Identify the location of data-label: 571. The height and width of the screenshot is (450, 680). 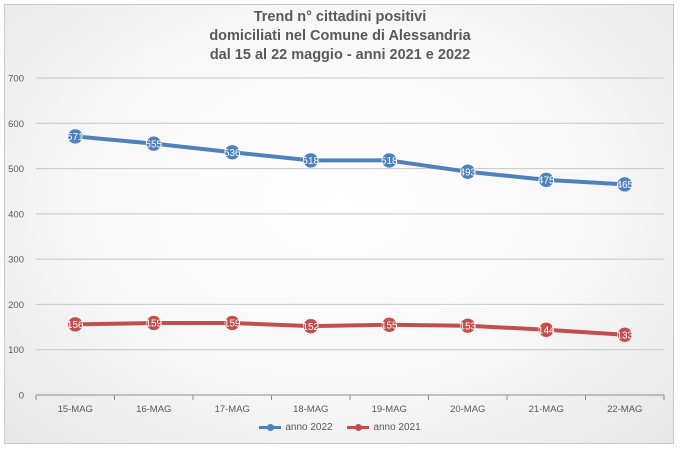
(75, 137).